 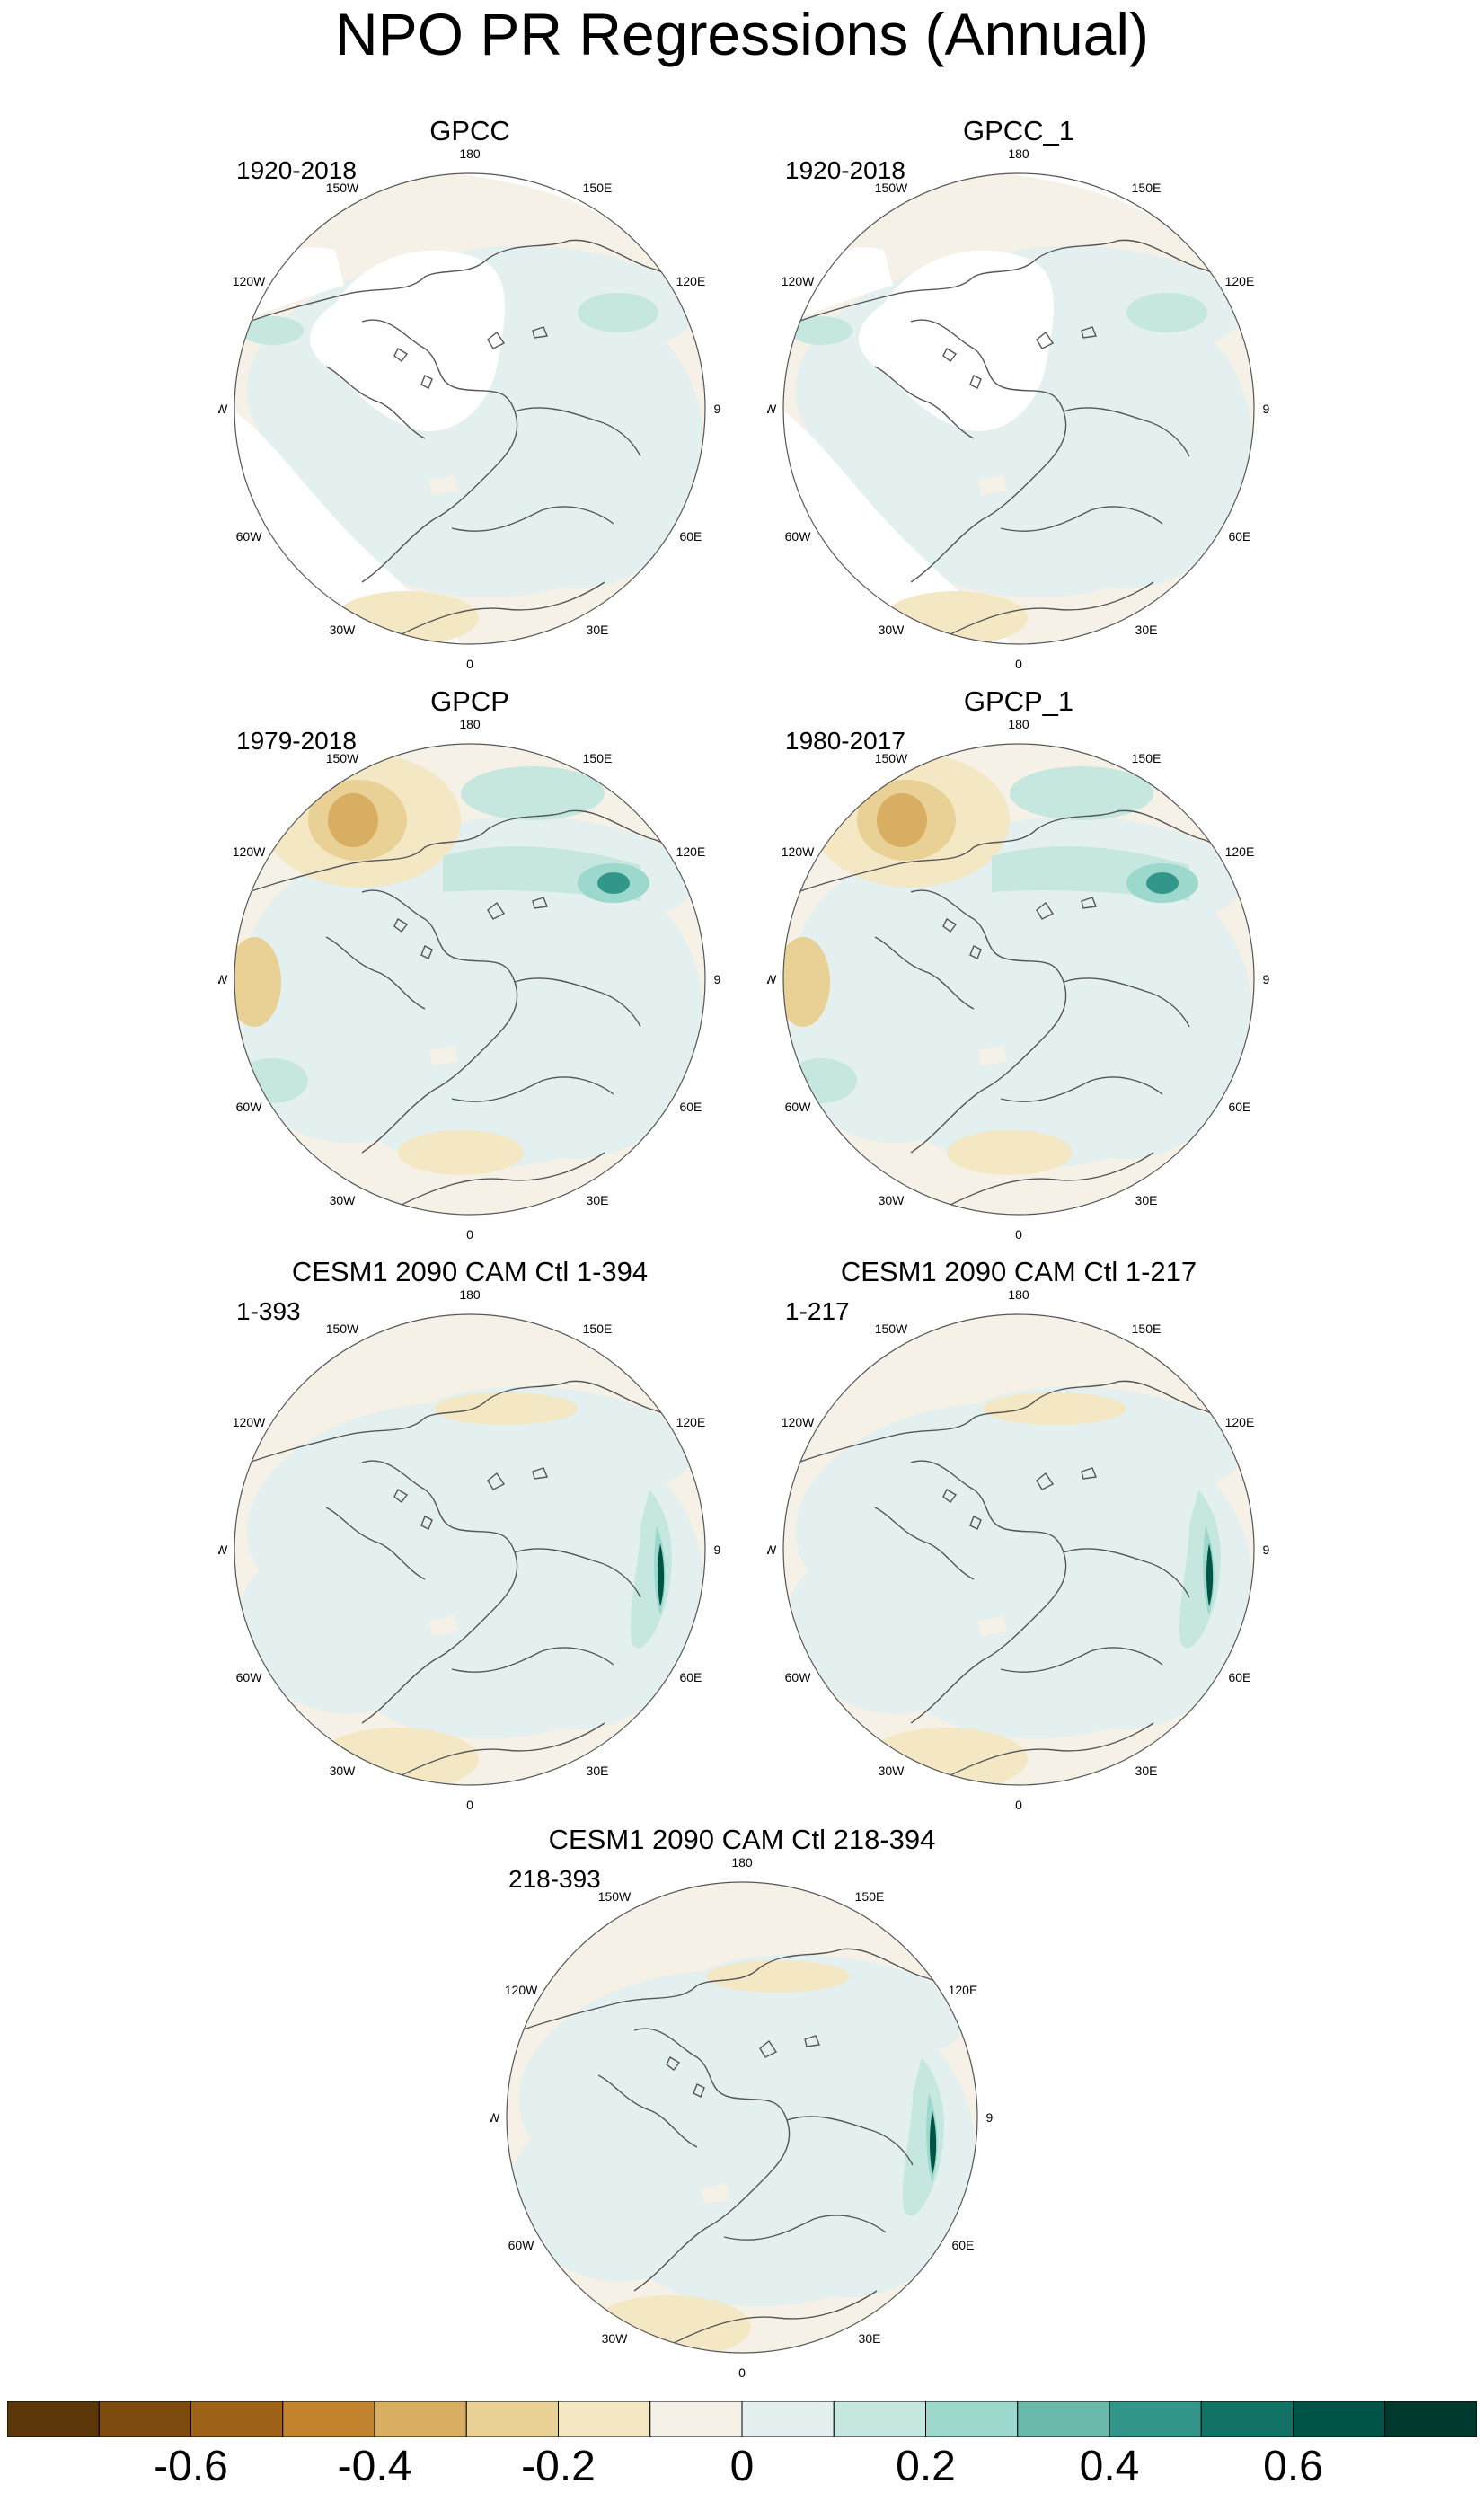 I want to click on panel-title: GPCC_1, so click(x=1018, y=130).